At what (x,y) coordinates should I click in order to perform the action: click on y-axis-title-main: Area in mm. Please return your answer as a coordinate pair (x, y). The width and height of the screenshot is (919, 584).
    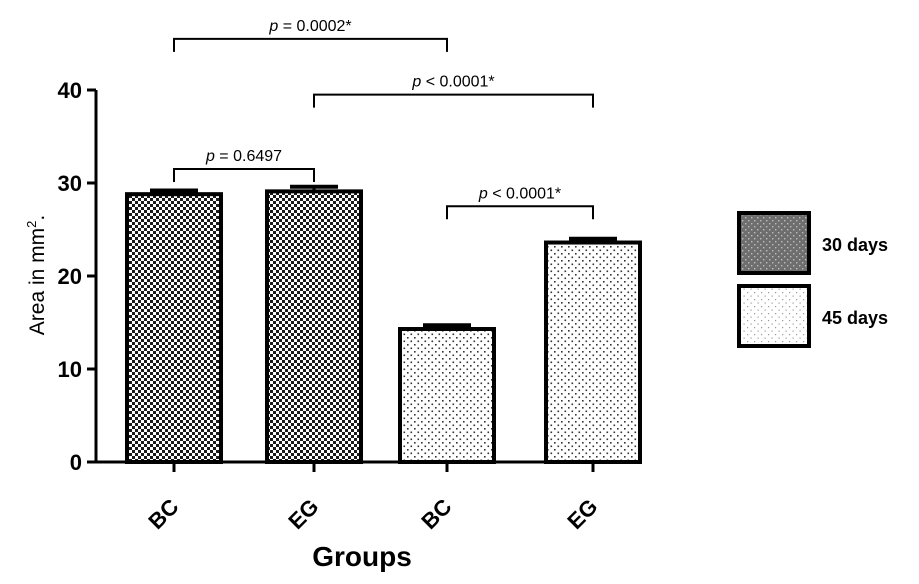
    Looking at the image, I should click on (37, 281).